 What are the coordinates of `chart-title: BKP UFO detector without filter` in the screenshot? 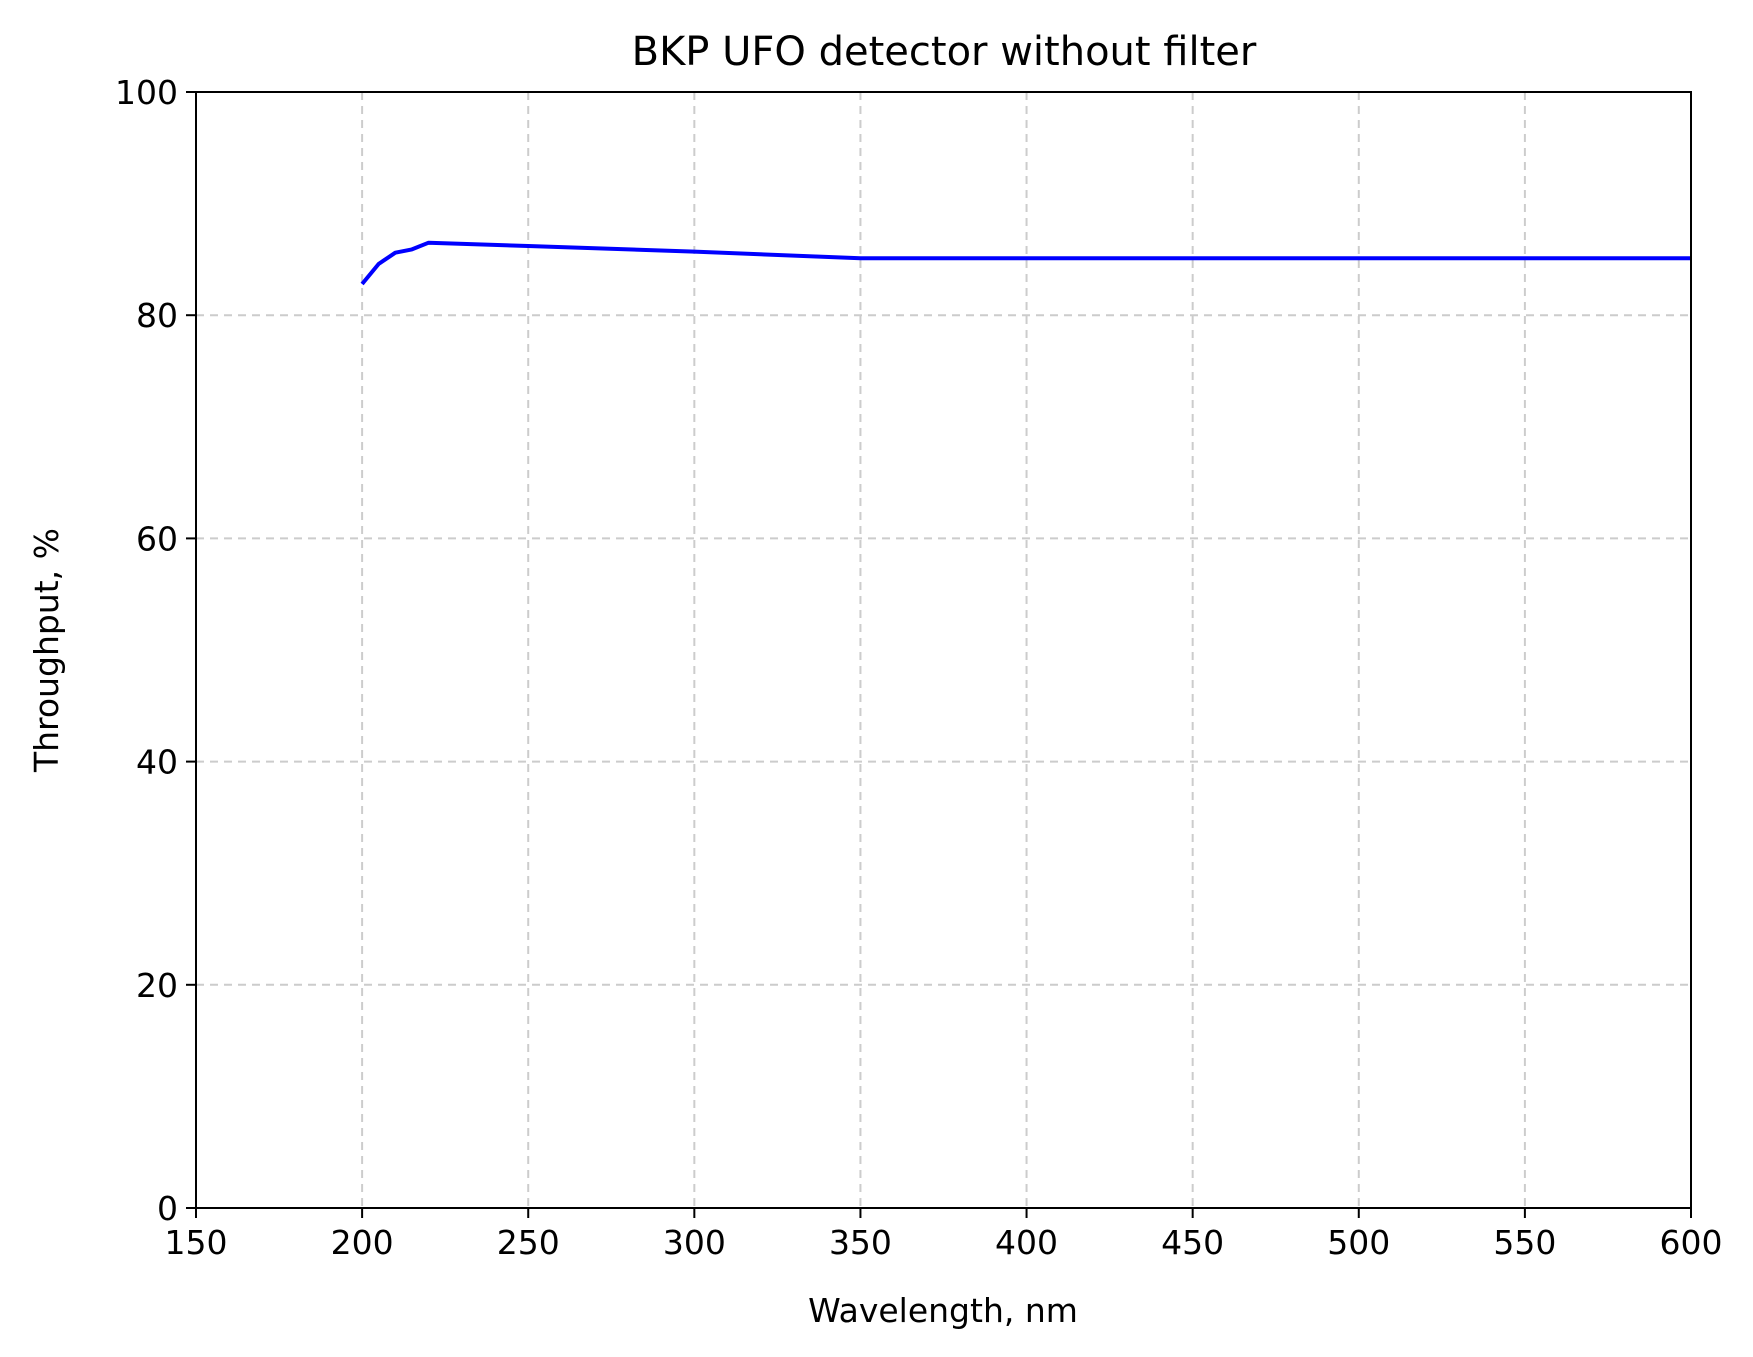 It's located at (944, 52).